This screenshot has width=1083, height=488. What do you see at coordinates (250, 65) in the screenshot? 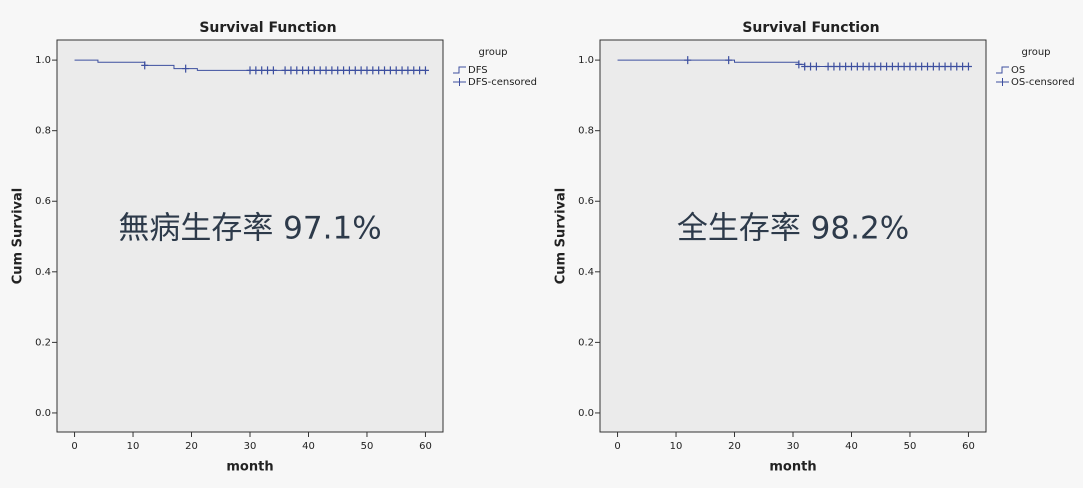
I see `survival-line` at bounding box center [250, 65].